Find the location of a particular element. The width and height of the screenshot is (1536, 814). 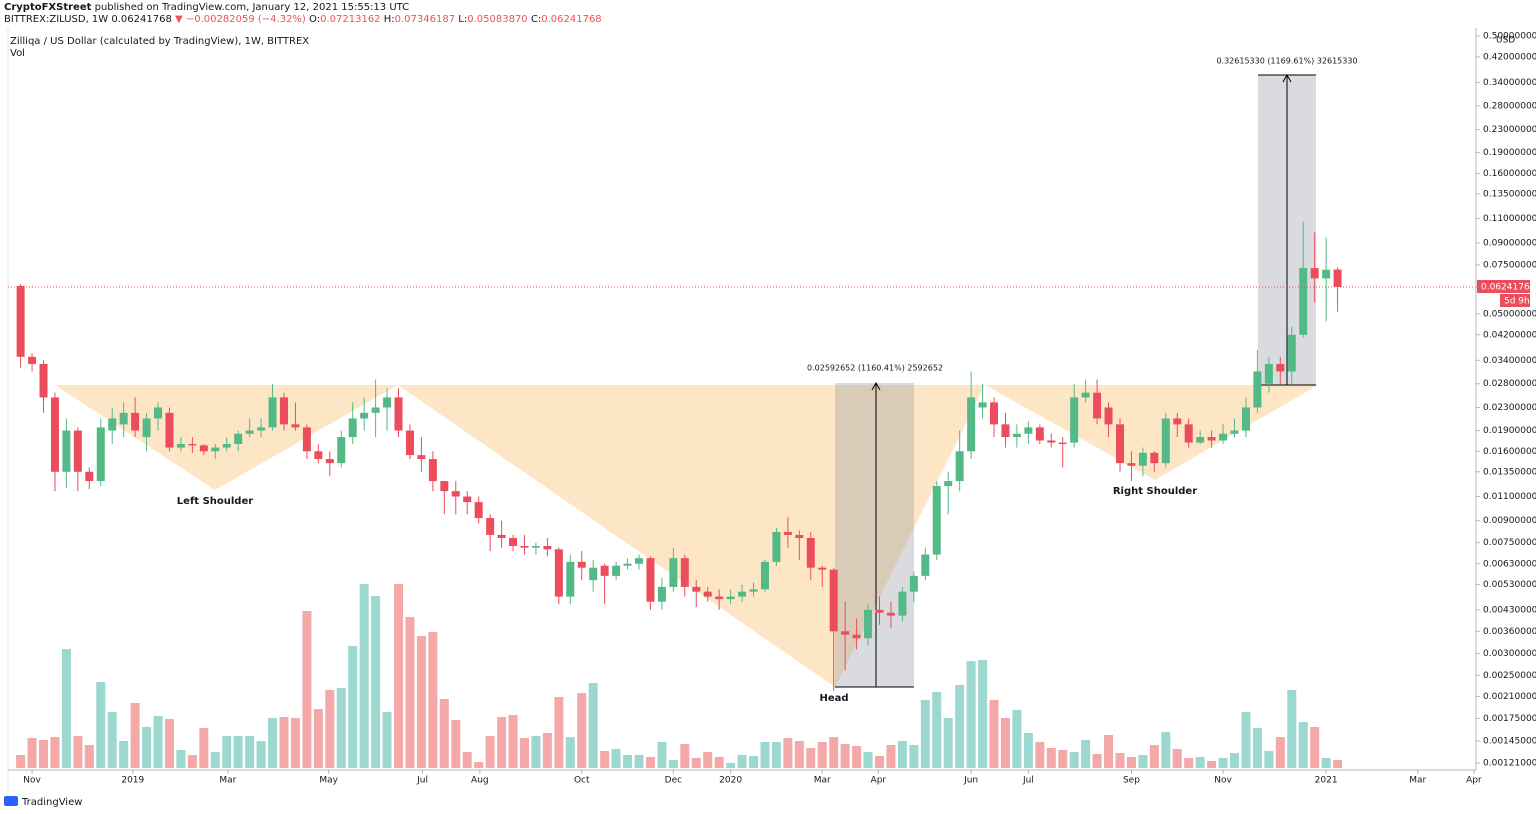

price-label-box is located at coordinates (1503, 286).